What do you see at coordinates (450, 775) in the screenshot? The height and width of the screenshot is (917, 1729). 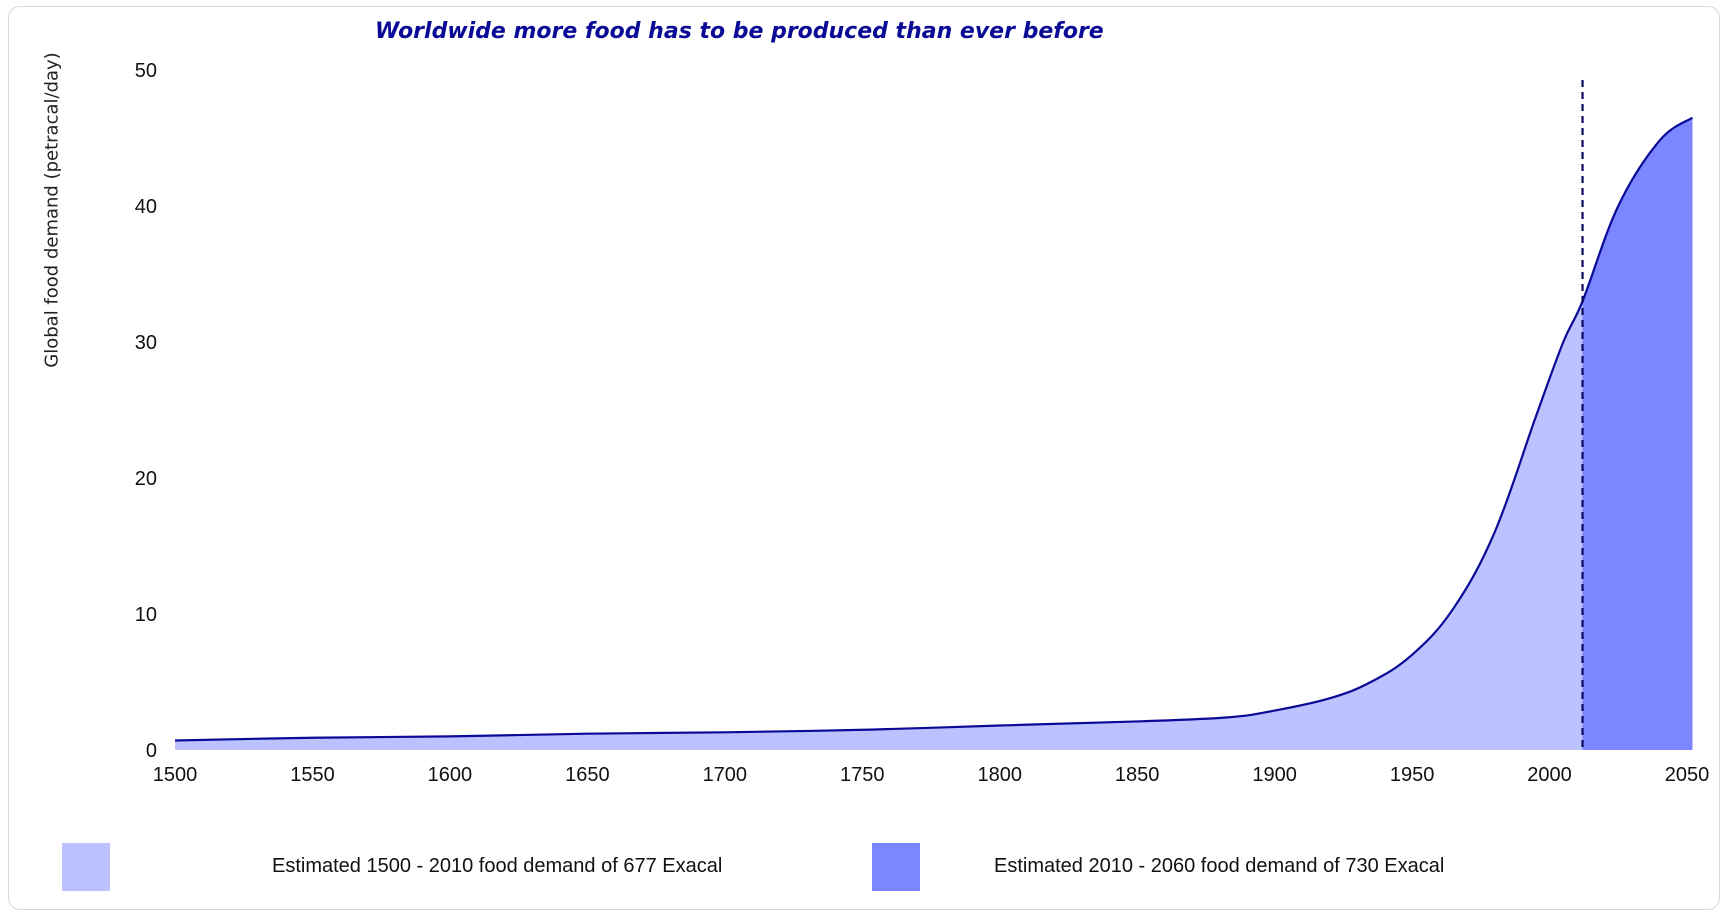 I see `x-tick-label: 1600` at bounding box center [450, 775].